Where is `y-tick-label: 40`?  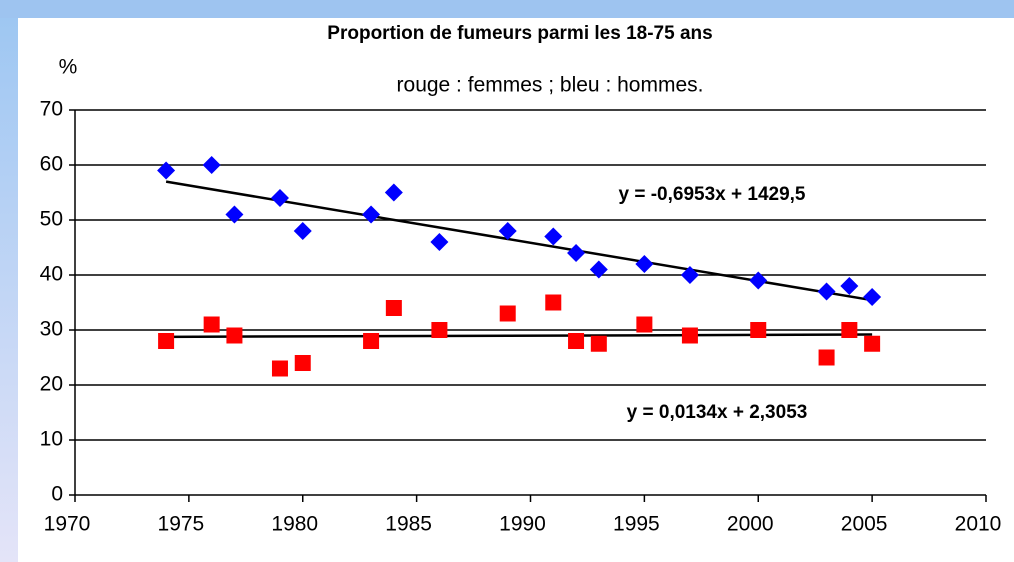 y-tick-label: 40 is located at coordinates (51, 274).